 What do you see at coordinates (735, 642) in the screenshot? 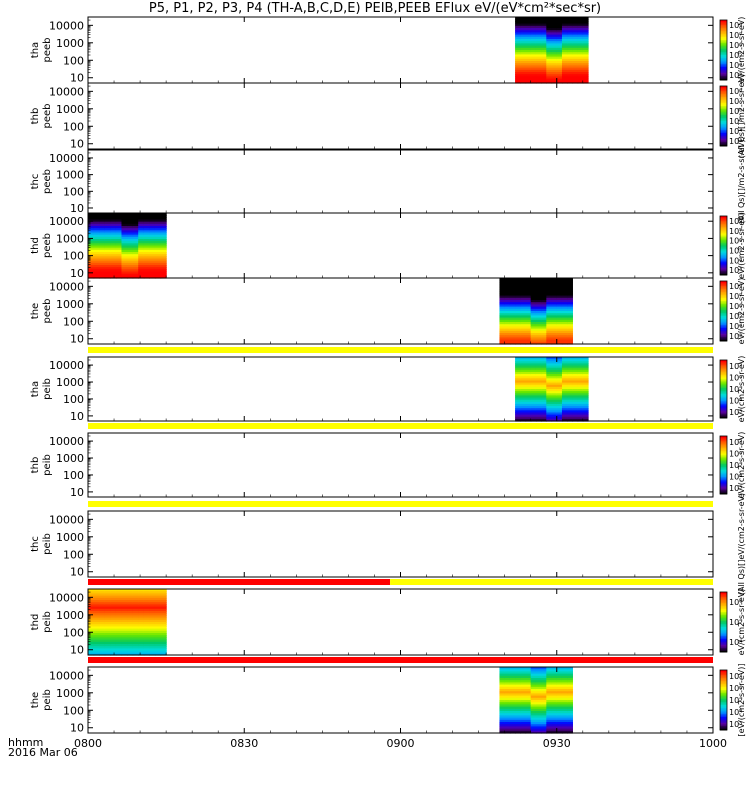
I see `colorbar-tick-label: 10⁴` at bounding box center [735, 642].